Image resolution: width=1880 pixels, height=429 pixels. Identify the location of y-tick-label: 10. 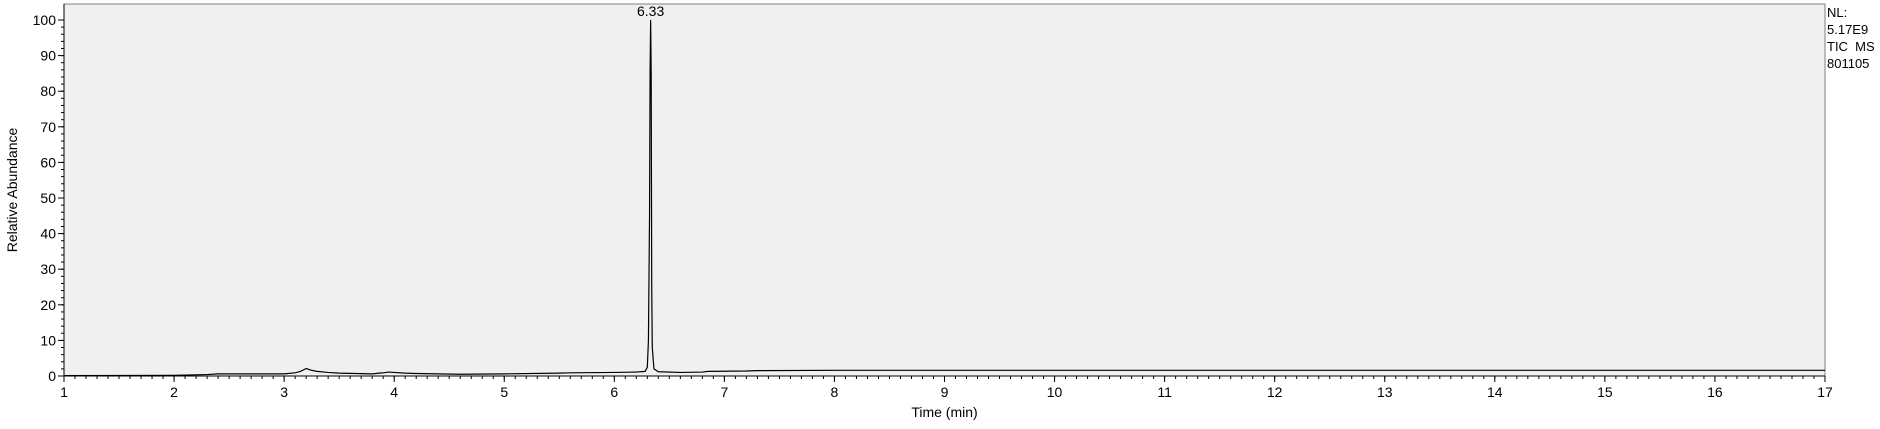
(48, 340).